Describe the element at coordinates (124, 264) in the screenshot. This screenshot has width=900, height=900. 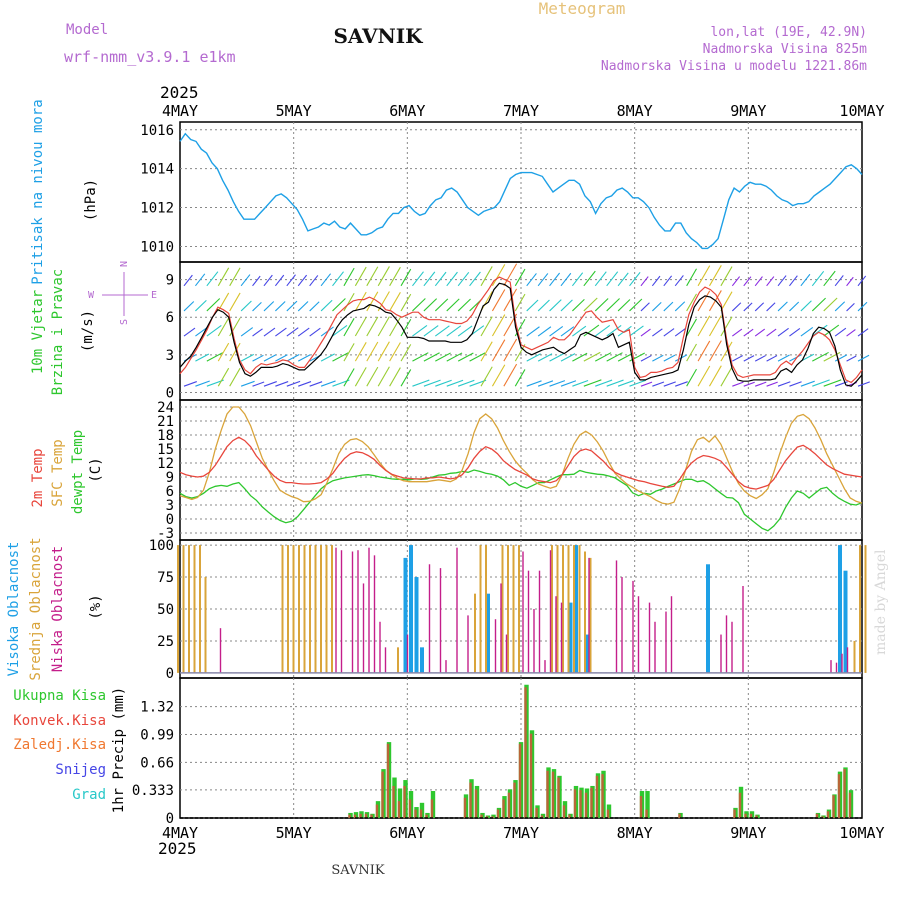
I see `compass-n: N` at that location.